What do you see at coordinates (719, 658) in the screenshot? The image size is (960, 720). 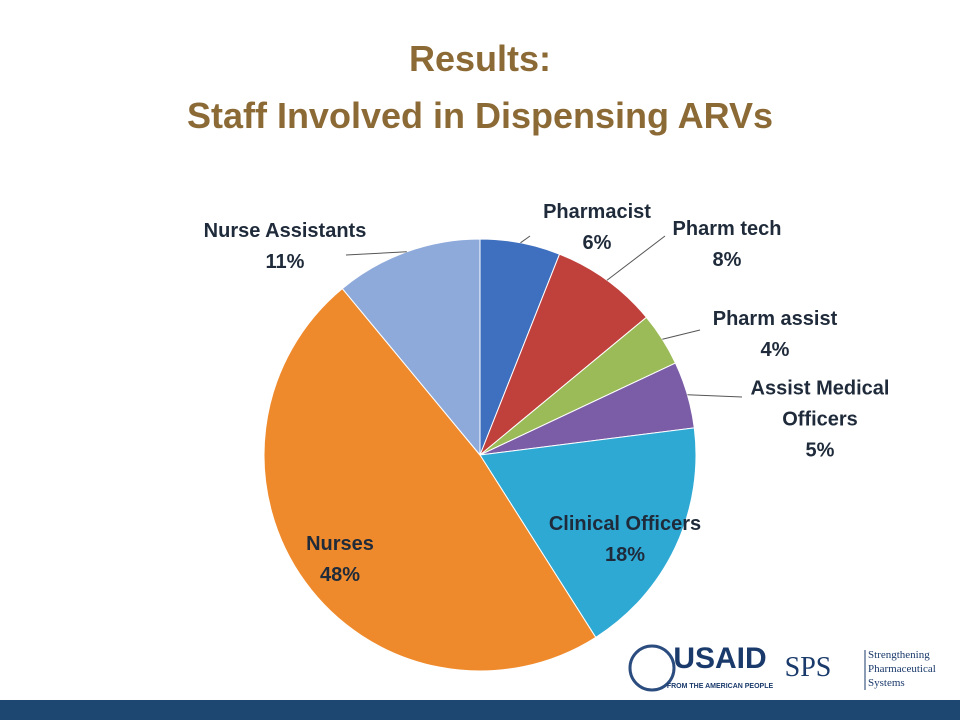 I see `usaid-logo: USAID` at bounding box center [719, 658].